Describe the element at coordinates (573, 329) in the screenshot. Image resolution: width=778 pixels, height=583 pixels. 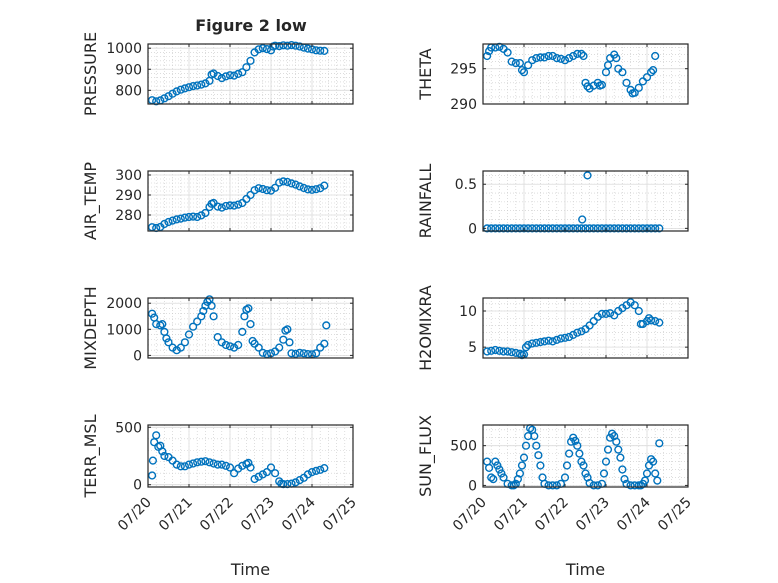
I see `series-h2omixra` at that location.